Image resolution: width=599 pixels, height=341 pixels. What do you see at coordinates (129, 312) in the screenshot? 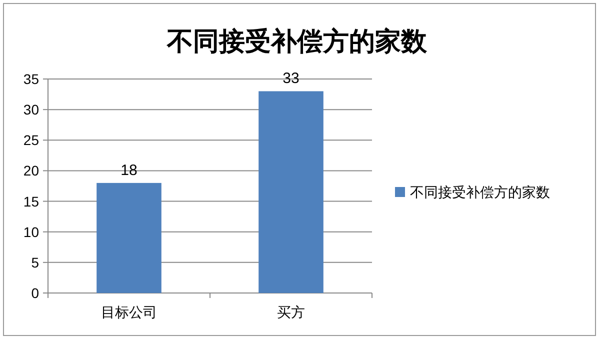
I see `x-tick-label: 目标公司` at bounding box center [129, 312].